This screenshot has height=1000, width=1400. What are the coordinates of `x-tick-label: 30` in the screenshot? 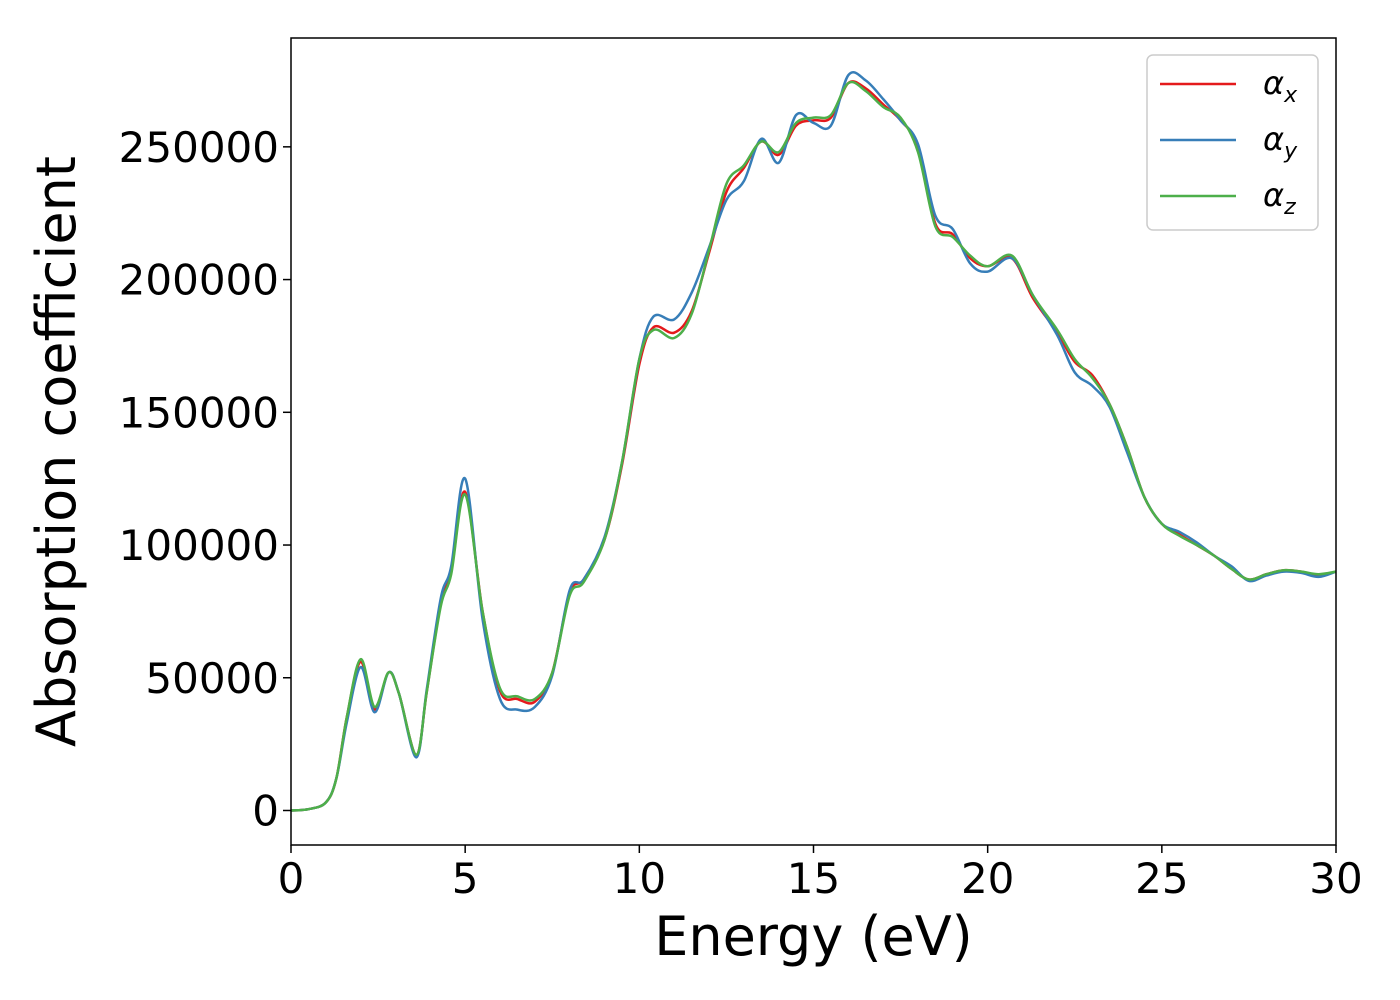 It's located at (1335, 878).